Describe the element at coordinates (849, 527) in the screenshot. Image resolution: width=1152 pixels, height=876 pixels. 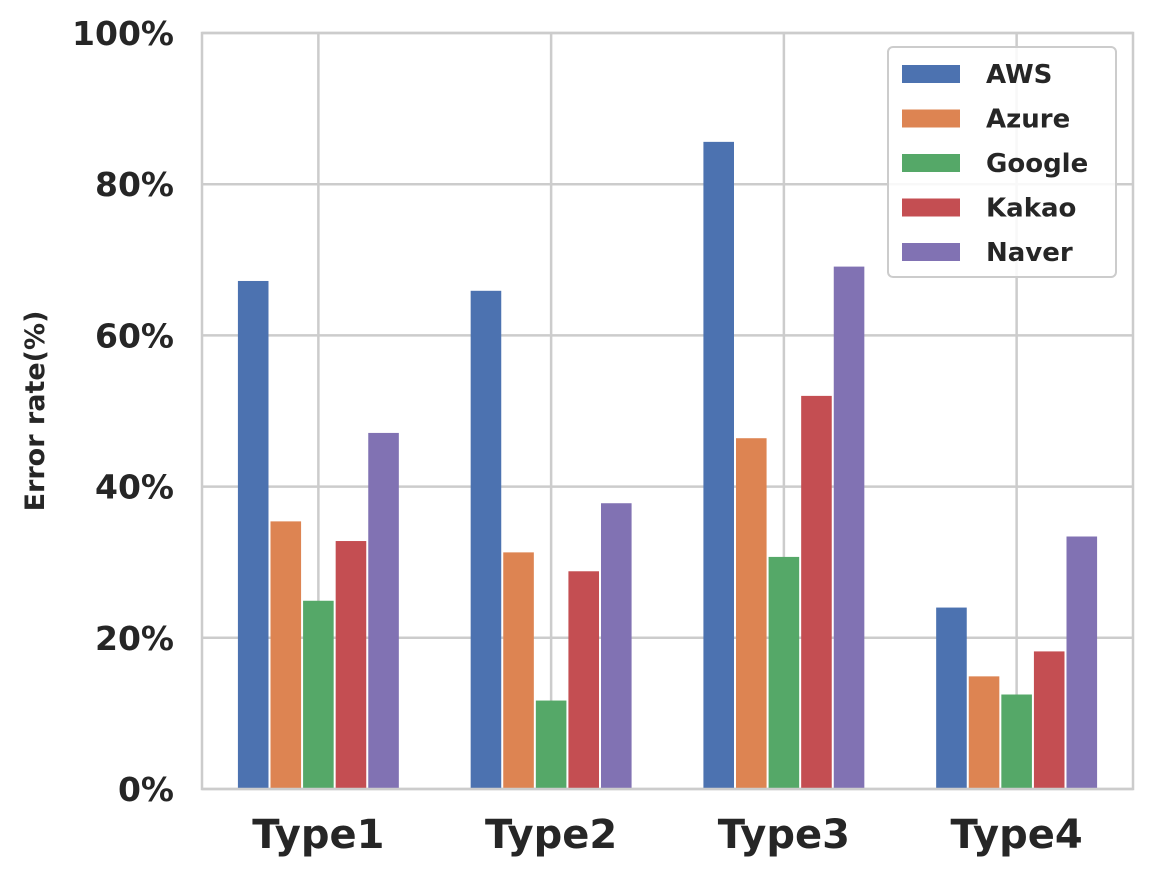
I see `bar-naver-type3` at that location.